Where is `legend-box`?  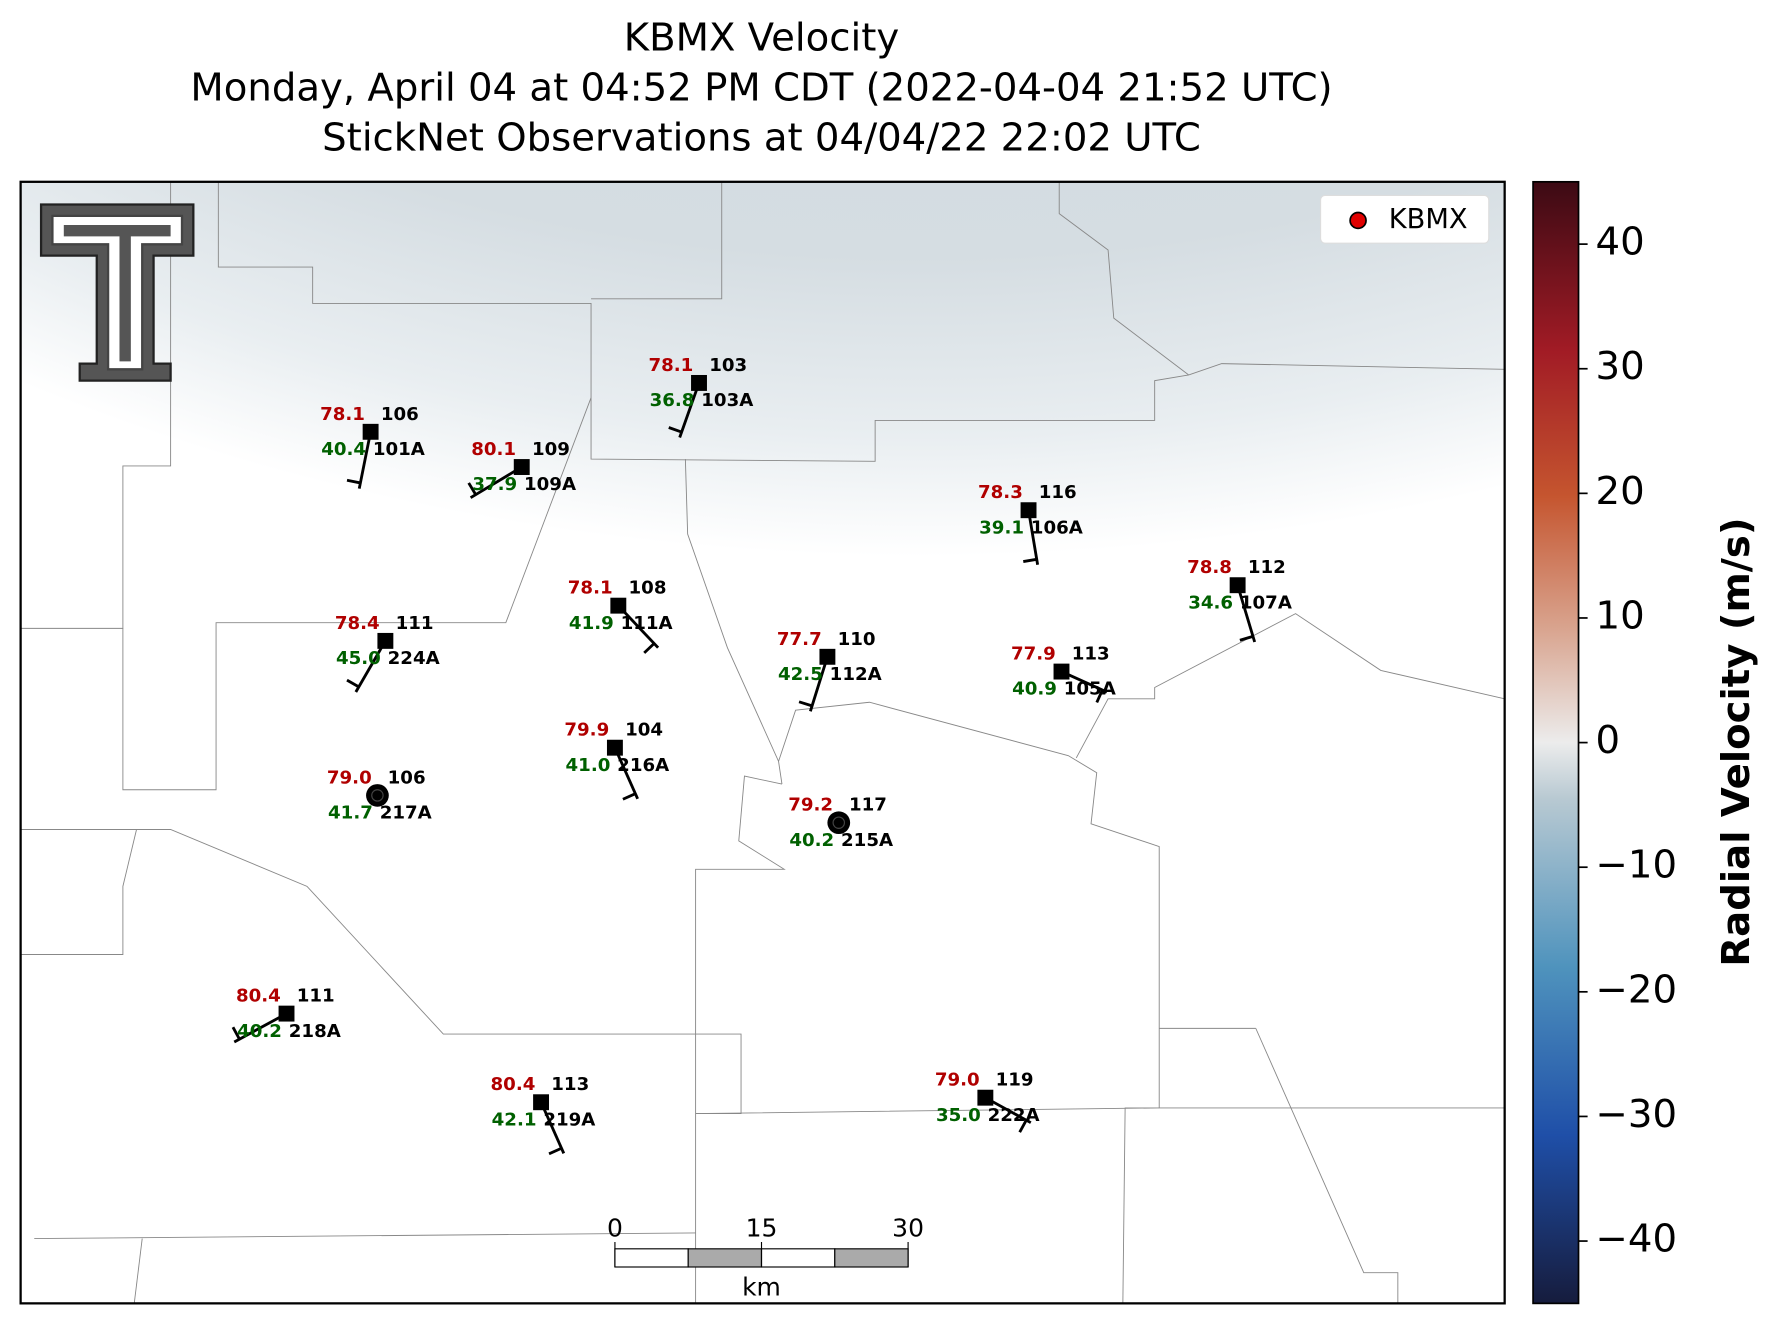 legend-box is located at coordinates (1405, 219).